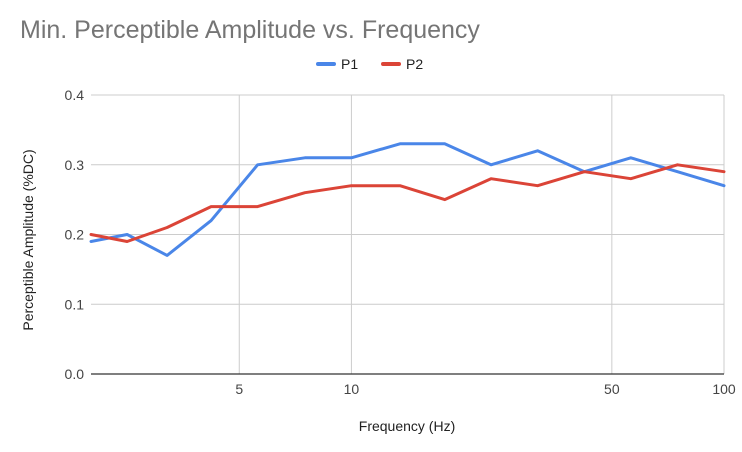 The width and height of the screenshot is (742, 452). Describe the element at coordinates (612, 389) in the screenshot. I see `x-tick-label: 50` at that location.